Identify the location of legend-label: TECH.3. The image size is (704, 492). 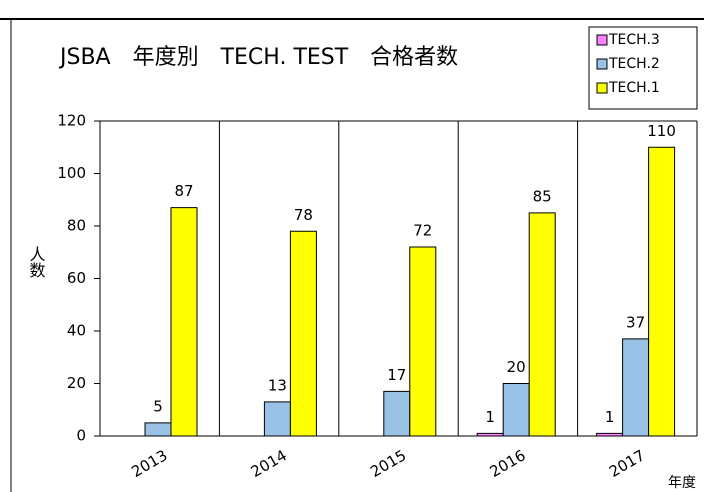
(634, 40).